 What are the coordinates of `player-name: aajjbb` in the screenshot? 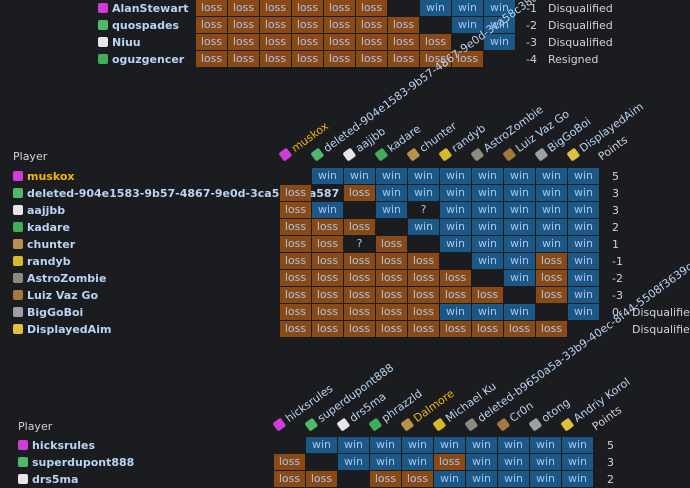 It's located at (46, 210).